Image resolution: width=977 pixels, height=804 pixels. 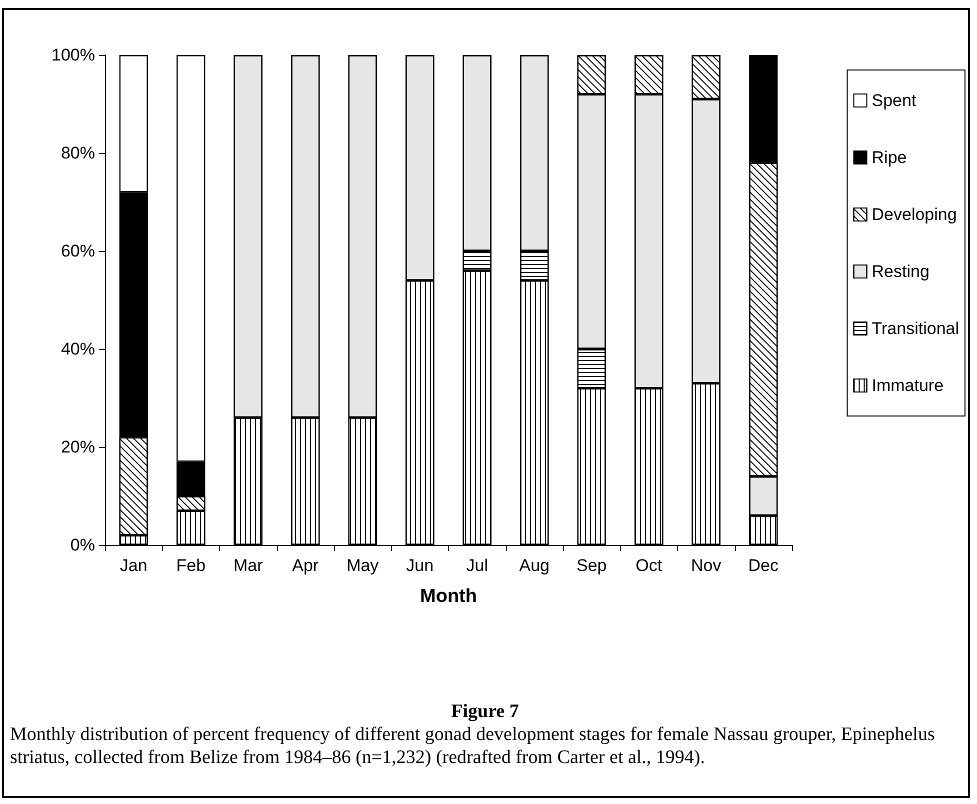 I want to click on y-tick-label: 100%, so click(x=73, y=55).